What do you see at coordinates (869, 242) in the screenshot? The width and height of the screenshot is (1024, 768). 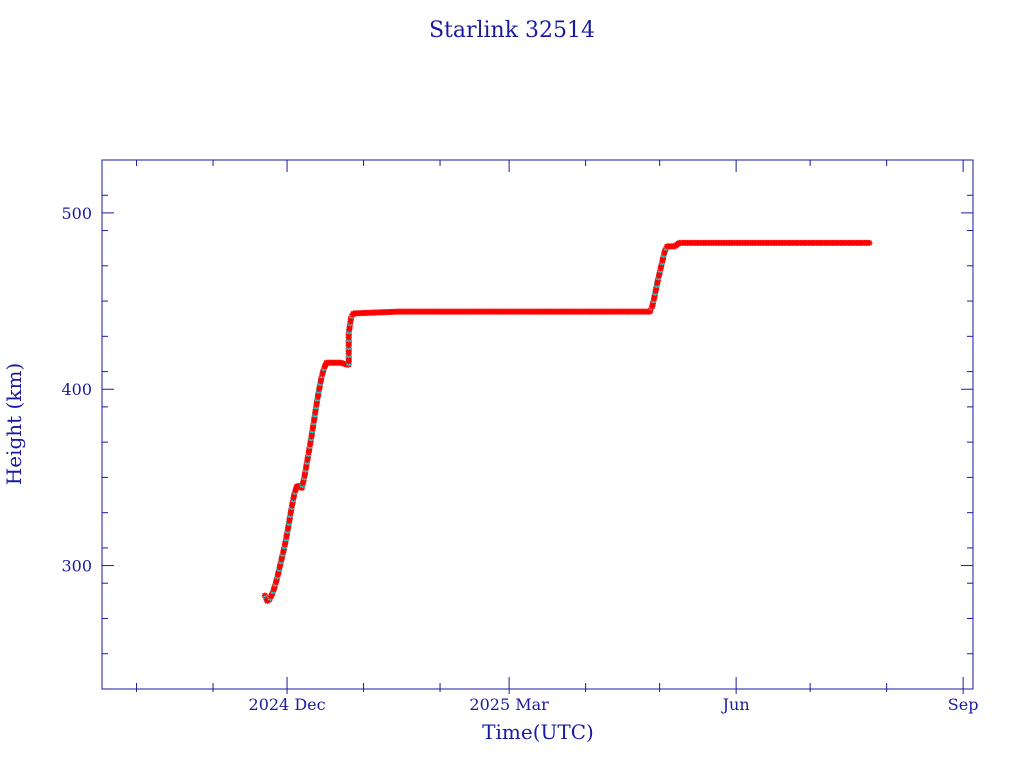 I see `data-point-marker` at bounding box center [869, 242].